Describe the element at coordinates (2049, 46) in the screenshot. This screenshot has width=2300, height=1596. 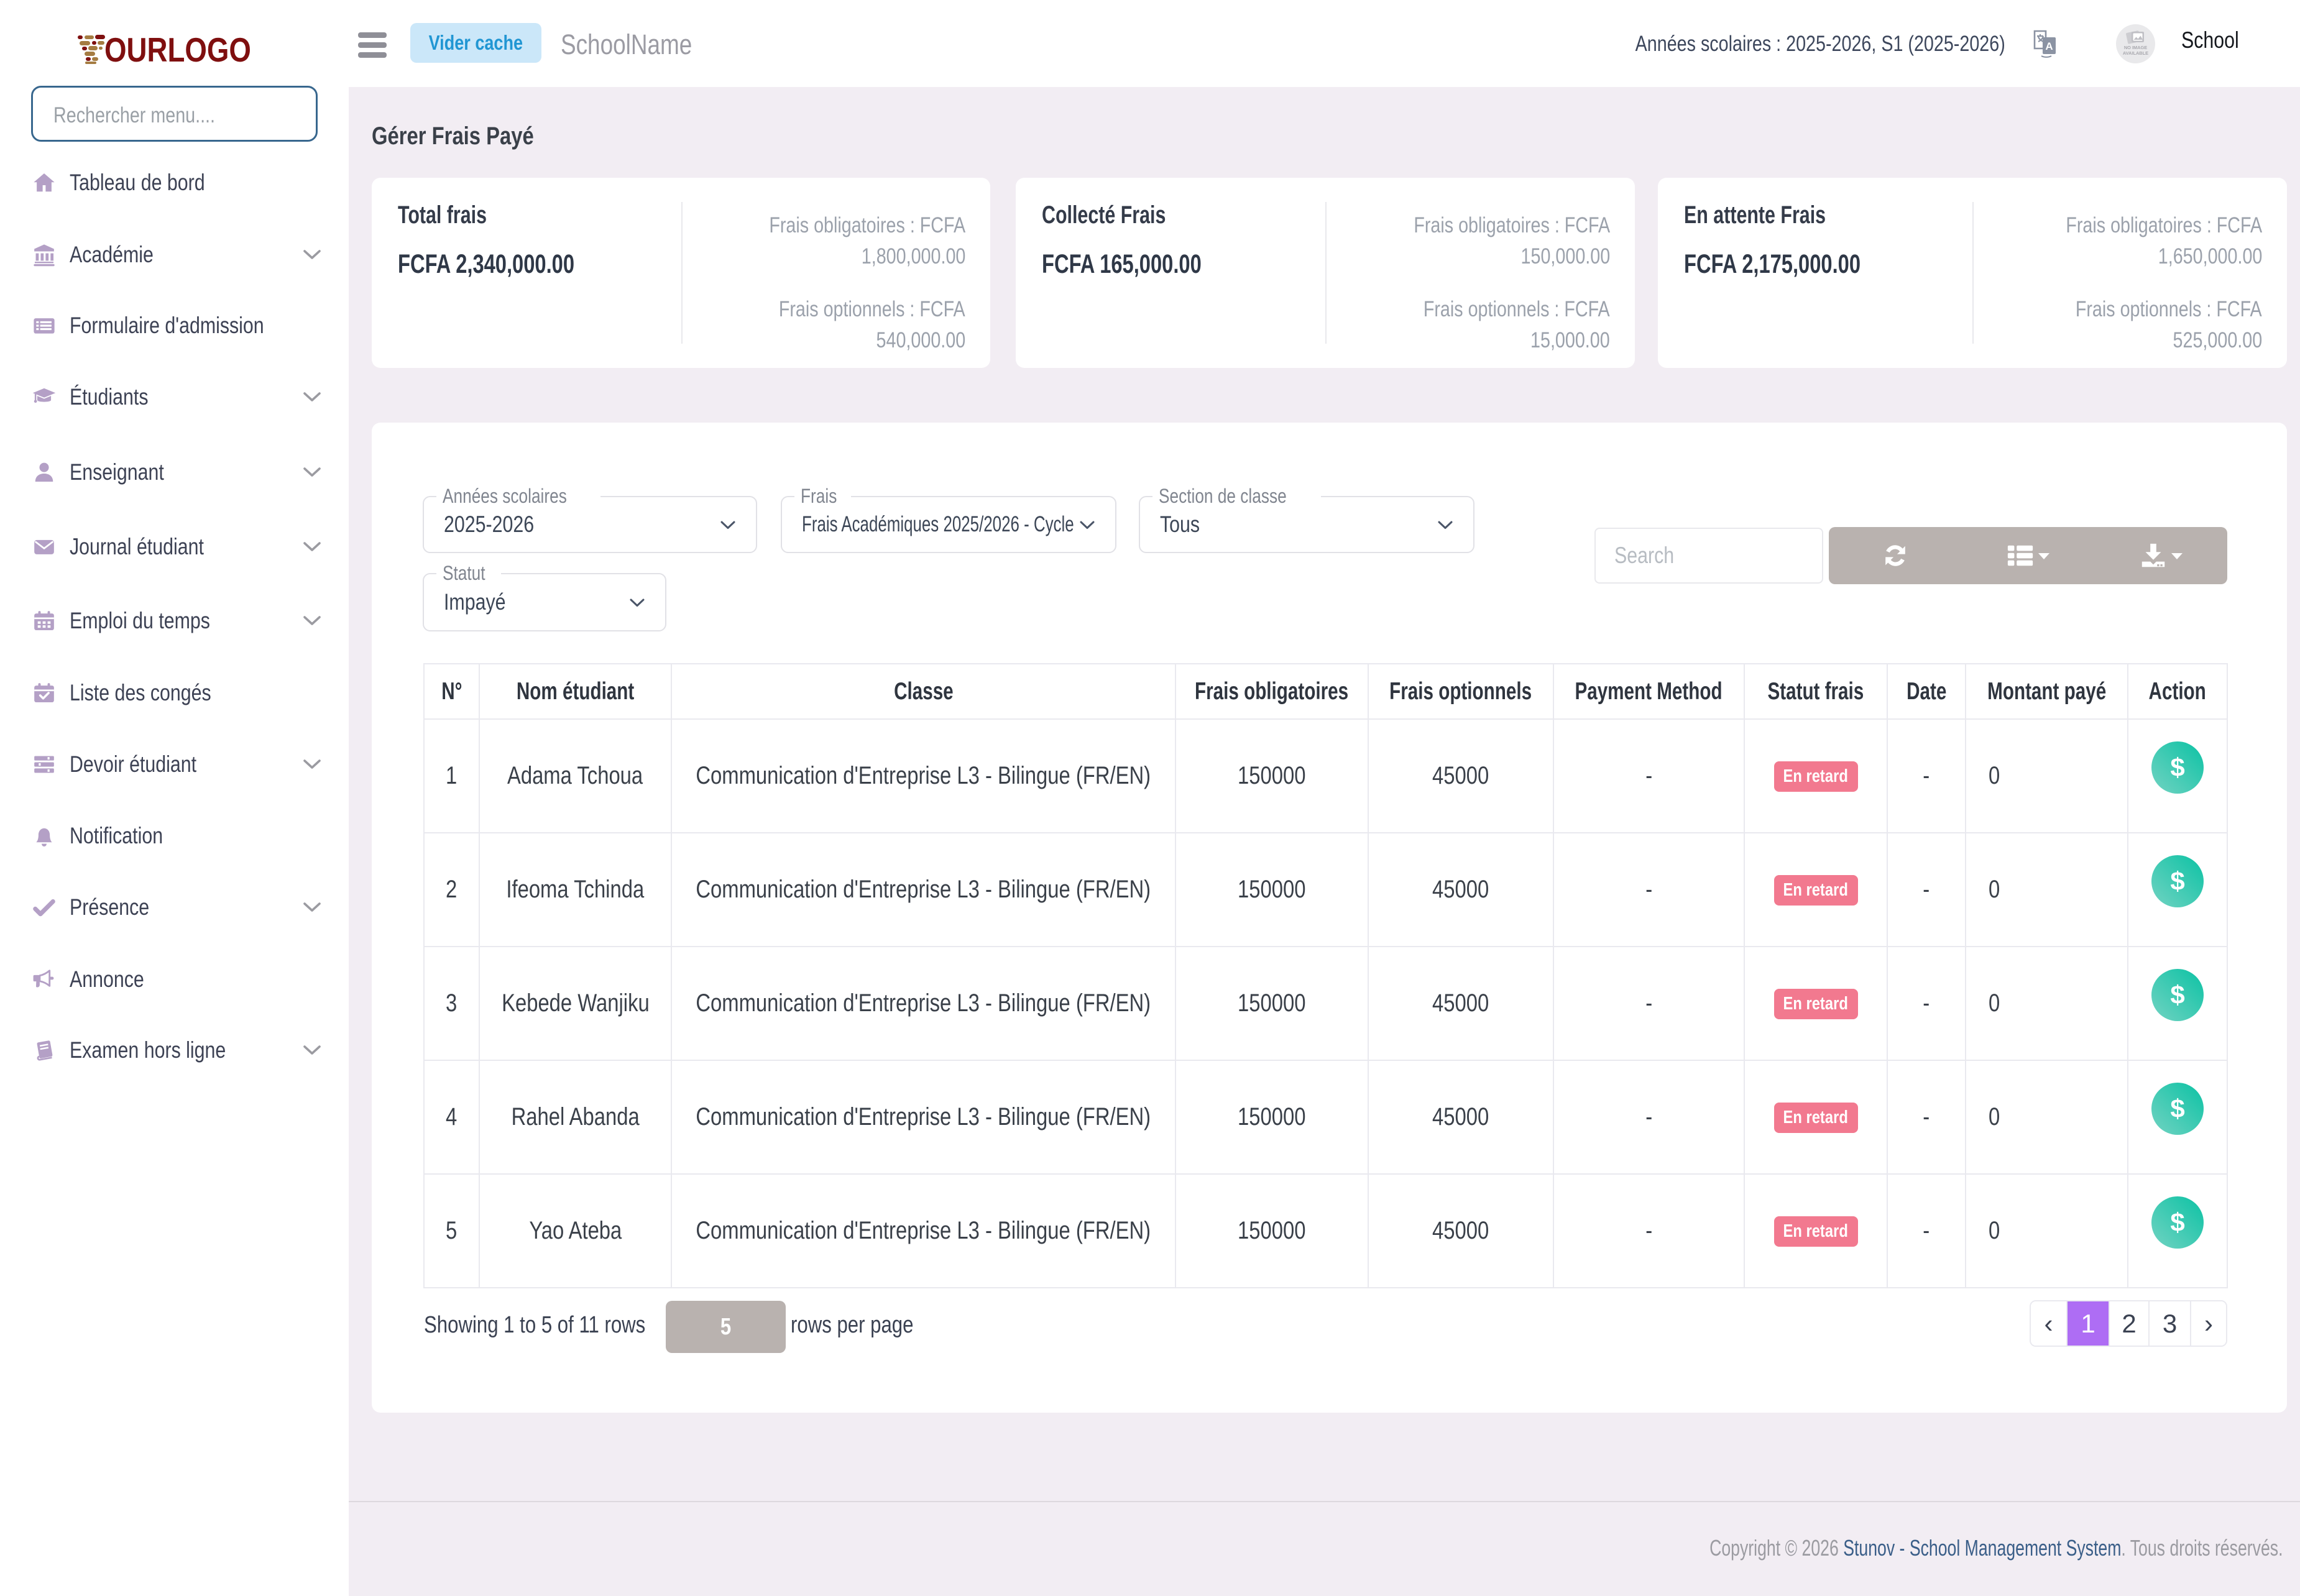
I see `svg-text: A` at that location.